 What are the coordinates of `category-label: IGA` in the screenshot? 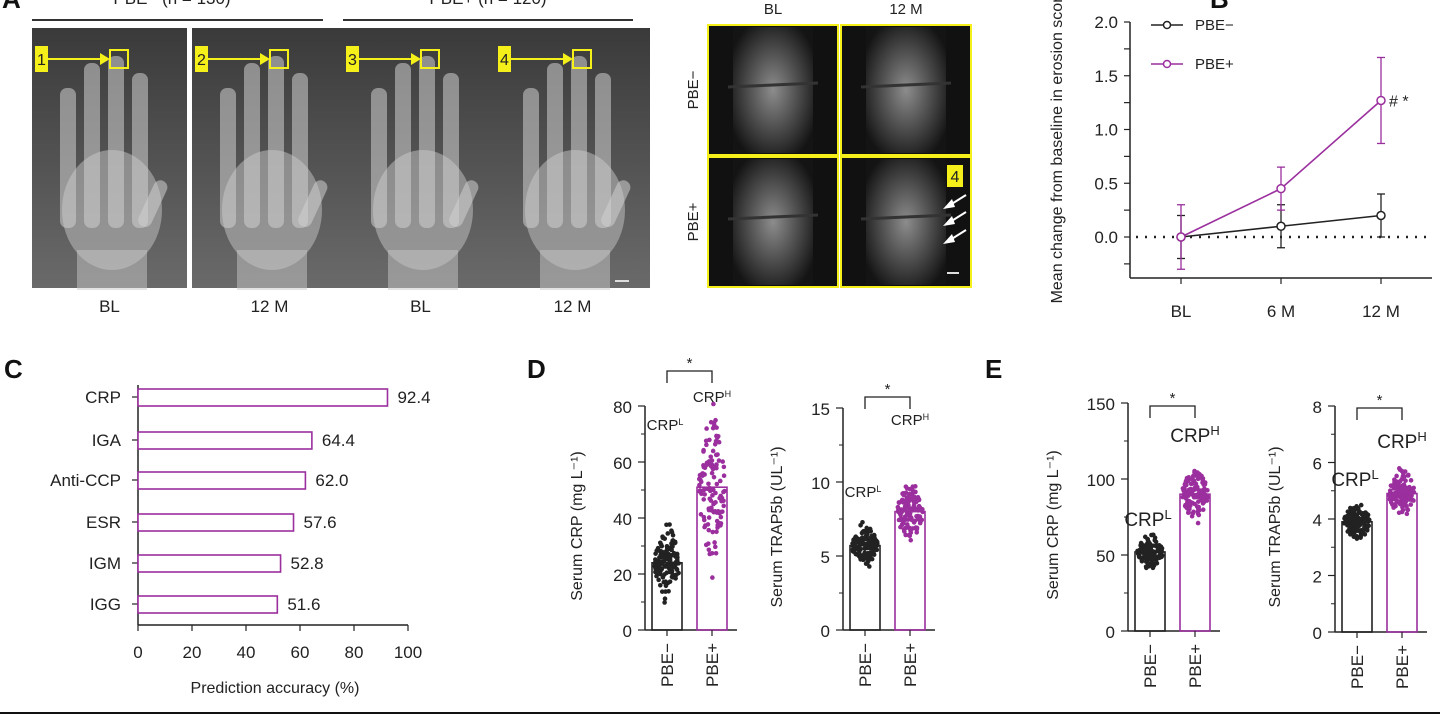 It's located at (107, 440).